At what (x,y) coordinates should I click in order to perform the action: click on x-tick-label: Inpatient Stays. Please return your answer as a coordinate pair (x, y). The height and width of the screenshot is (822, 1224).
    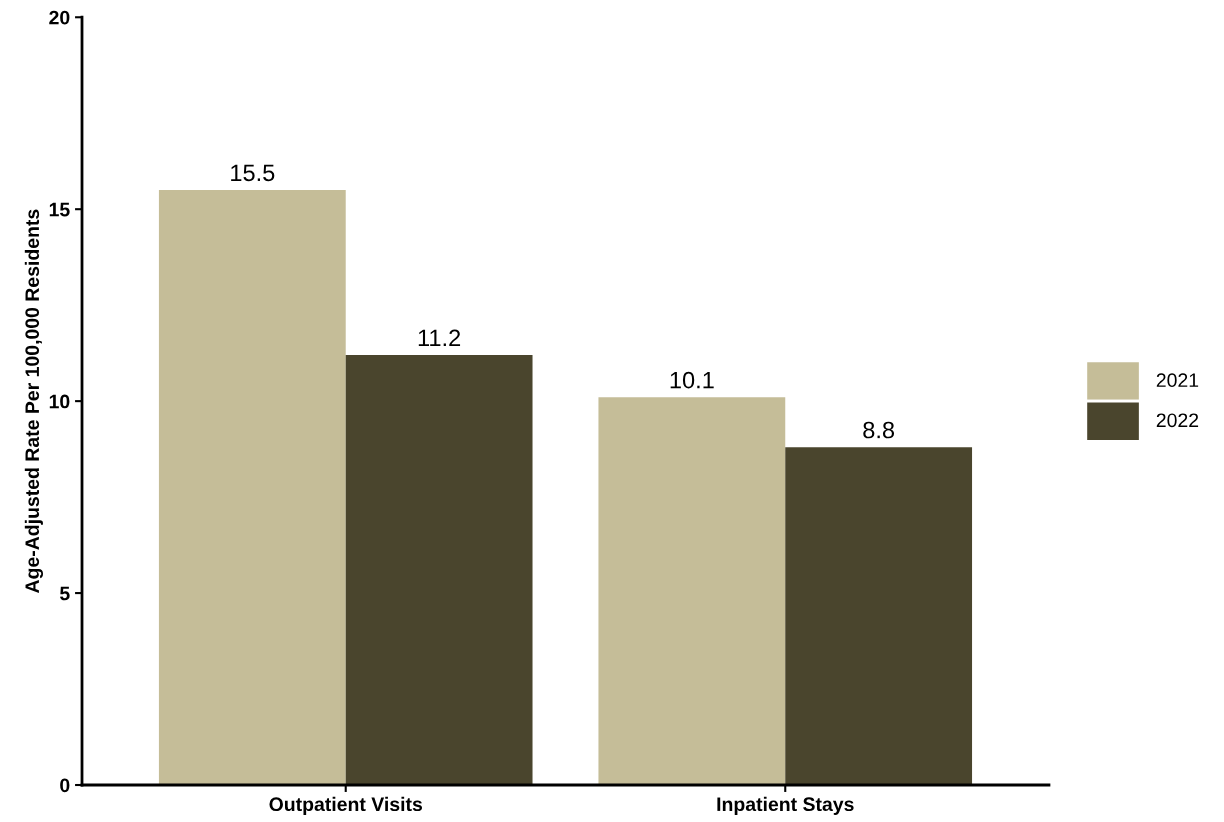
    Looking at the image, I should click on (785, 805).